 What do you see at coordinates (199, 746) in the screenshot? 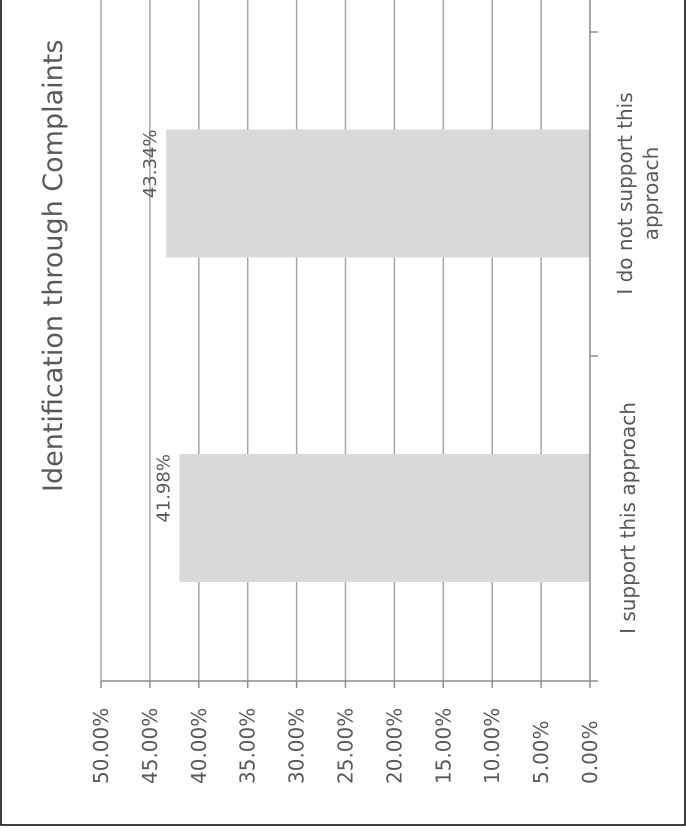
I see `value-tick-label: 40.00%` at bounding box center [199, 746].